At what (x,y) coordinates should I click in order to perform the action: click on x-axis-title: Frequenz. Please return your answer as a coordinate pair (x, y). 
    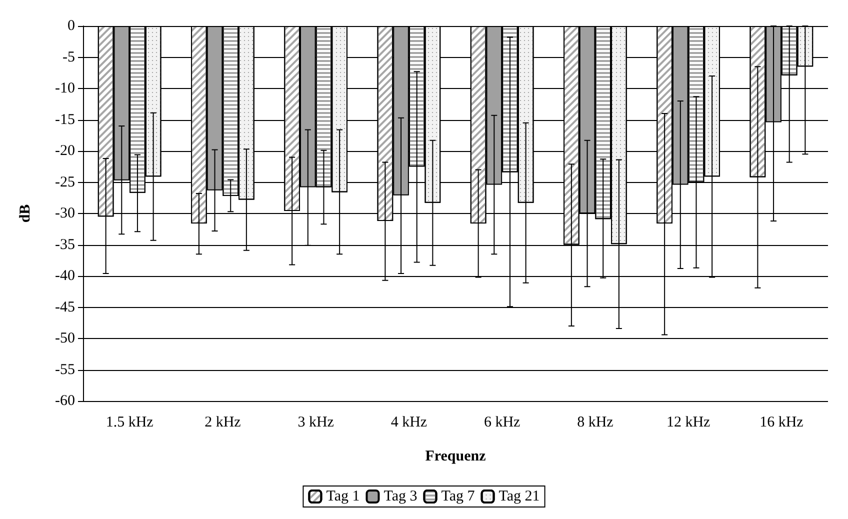
    Looking at the image, I should click on (455, 456).